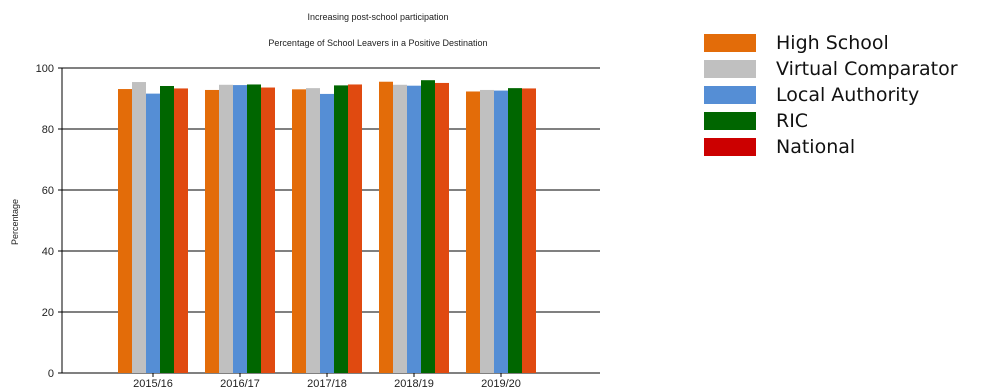 The width and height of the screenshot is (986, 392). What do you see at coordinates (867, 69) in the screenshot?
I see `legend-label: Virtual Comparator` at bounding box center [867, 69].